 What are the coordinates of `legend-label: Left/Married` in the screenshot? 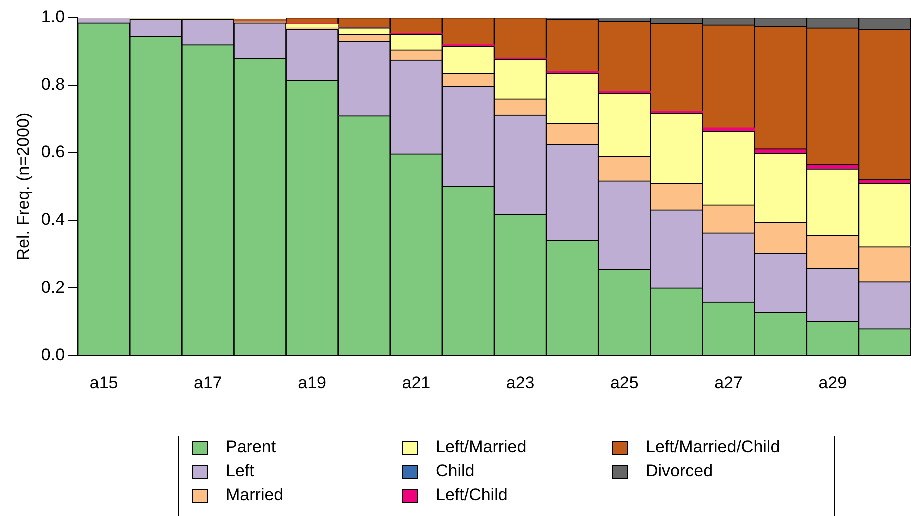 It's located at (481, 447).